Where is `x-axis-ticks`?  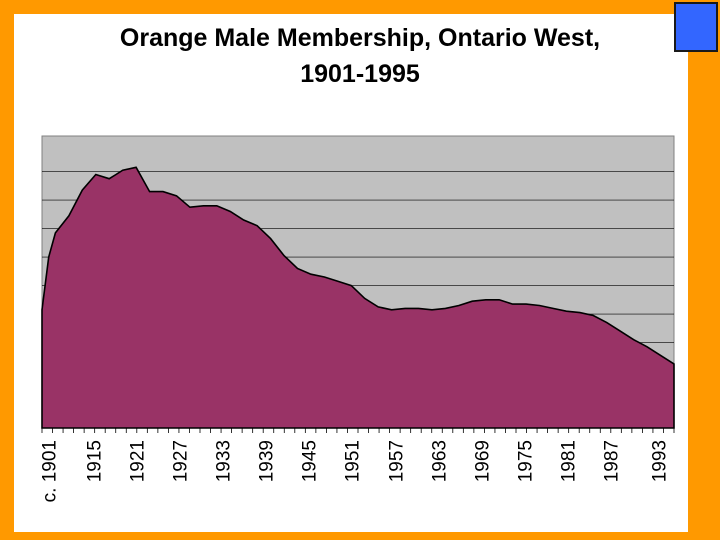
x-axis-ticks is located at coordinates (358, 430).